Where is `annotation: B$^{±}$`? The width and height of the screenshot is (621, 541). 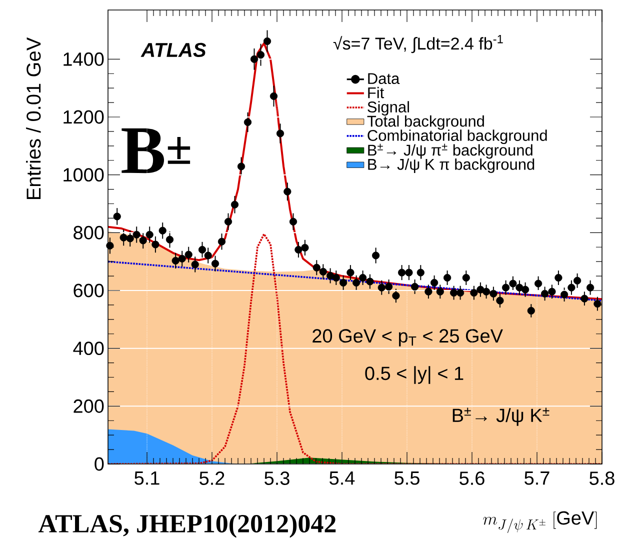
annotation: B$^{±}$ is located at coordinates (156, 151).